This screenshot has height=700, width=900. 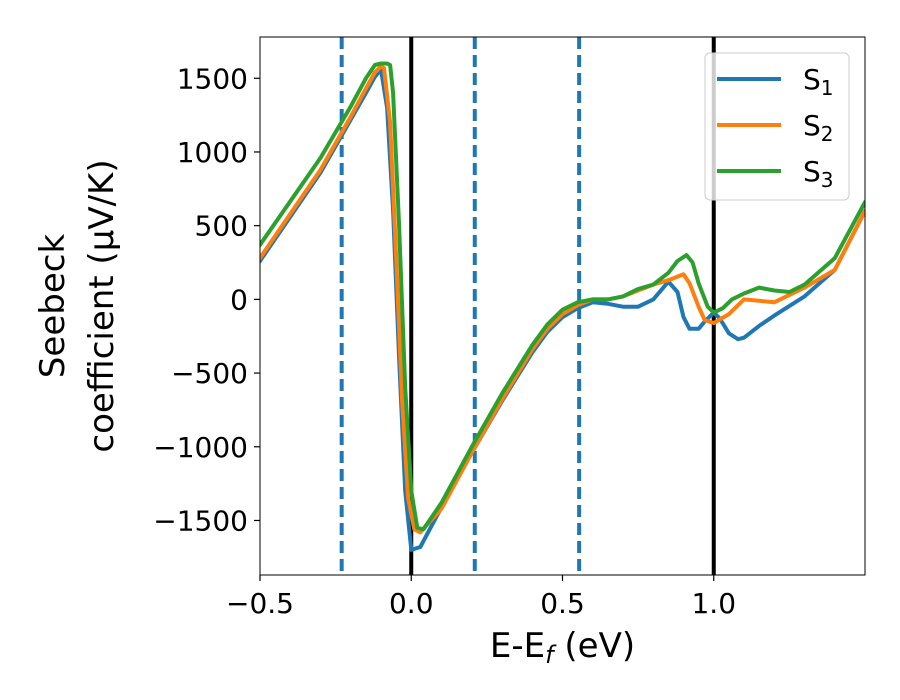 I want to click on x-tick-label: 0.5, so click(x=562, y=603).